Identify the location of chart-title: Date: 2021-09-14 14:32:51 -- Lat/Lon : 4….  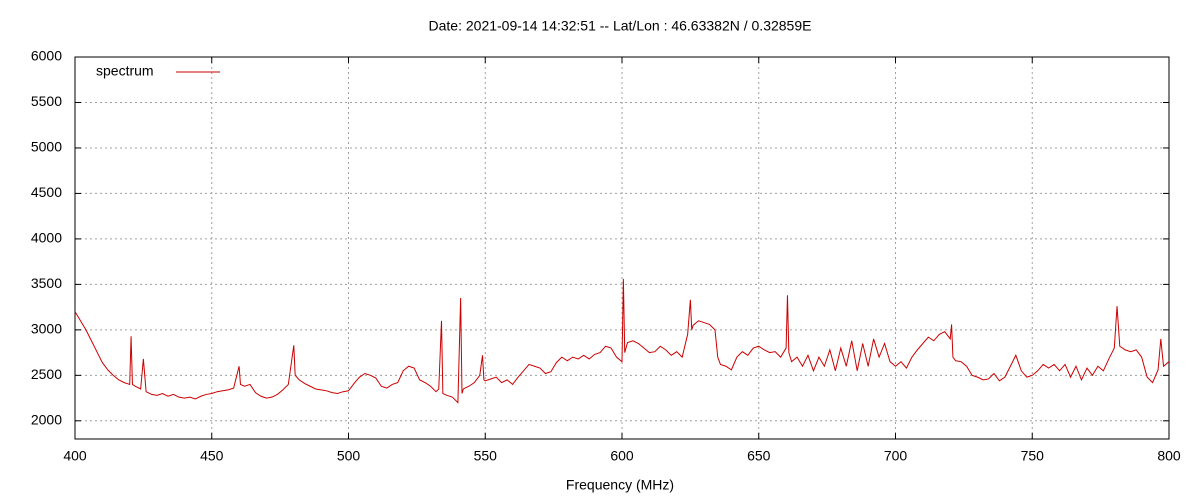
(620, 26).